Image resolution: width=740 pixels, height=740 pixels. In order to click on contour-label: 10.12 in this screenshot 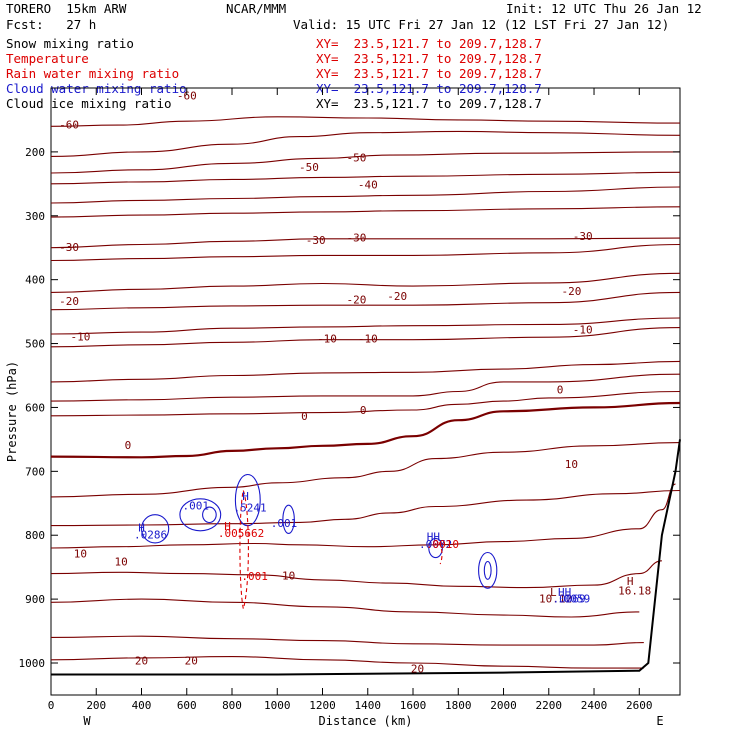, I will do `click(555, 598)`.